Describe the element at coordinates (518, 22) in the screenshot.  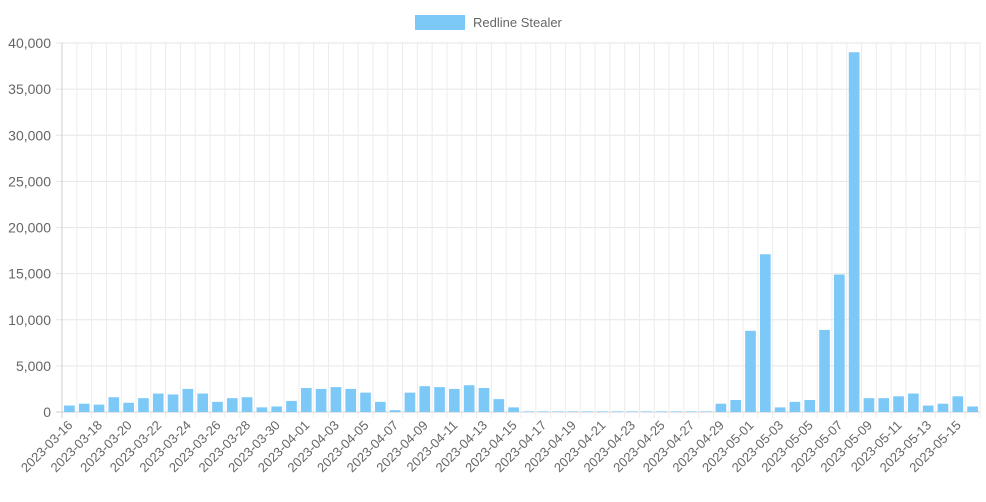
I see `legend-label: Redline Stealer` at that location.